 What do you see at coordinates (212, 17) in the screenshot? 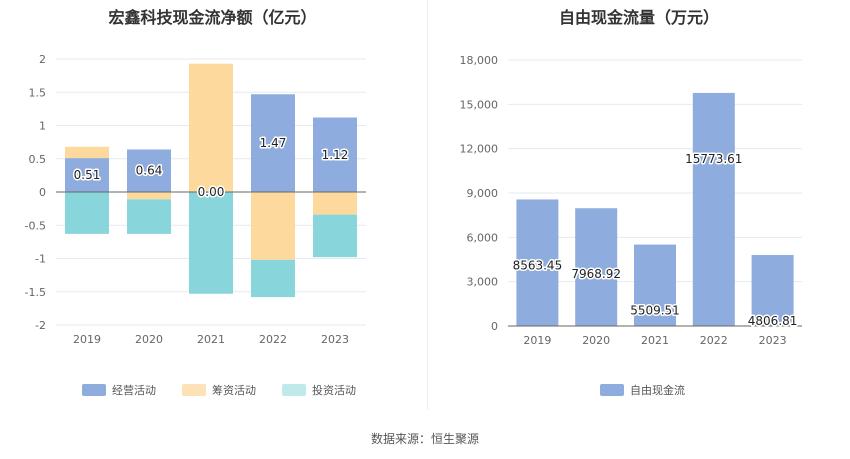
I see `net-cash-flow-chart-title: 宏鑫科技现金流净额（亿元）` at bounding box center [212, 17].